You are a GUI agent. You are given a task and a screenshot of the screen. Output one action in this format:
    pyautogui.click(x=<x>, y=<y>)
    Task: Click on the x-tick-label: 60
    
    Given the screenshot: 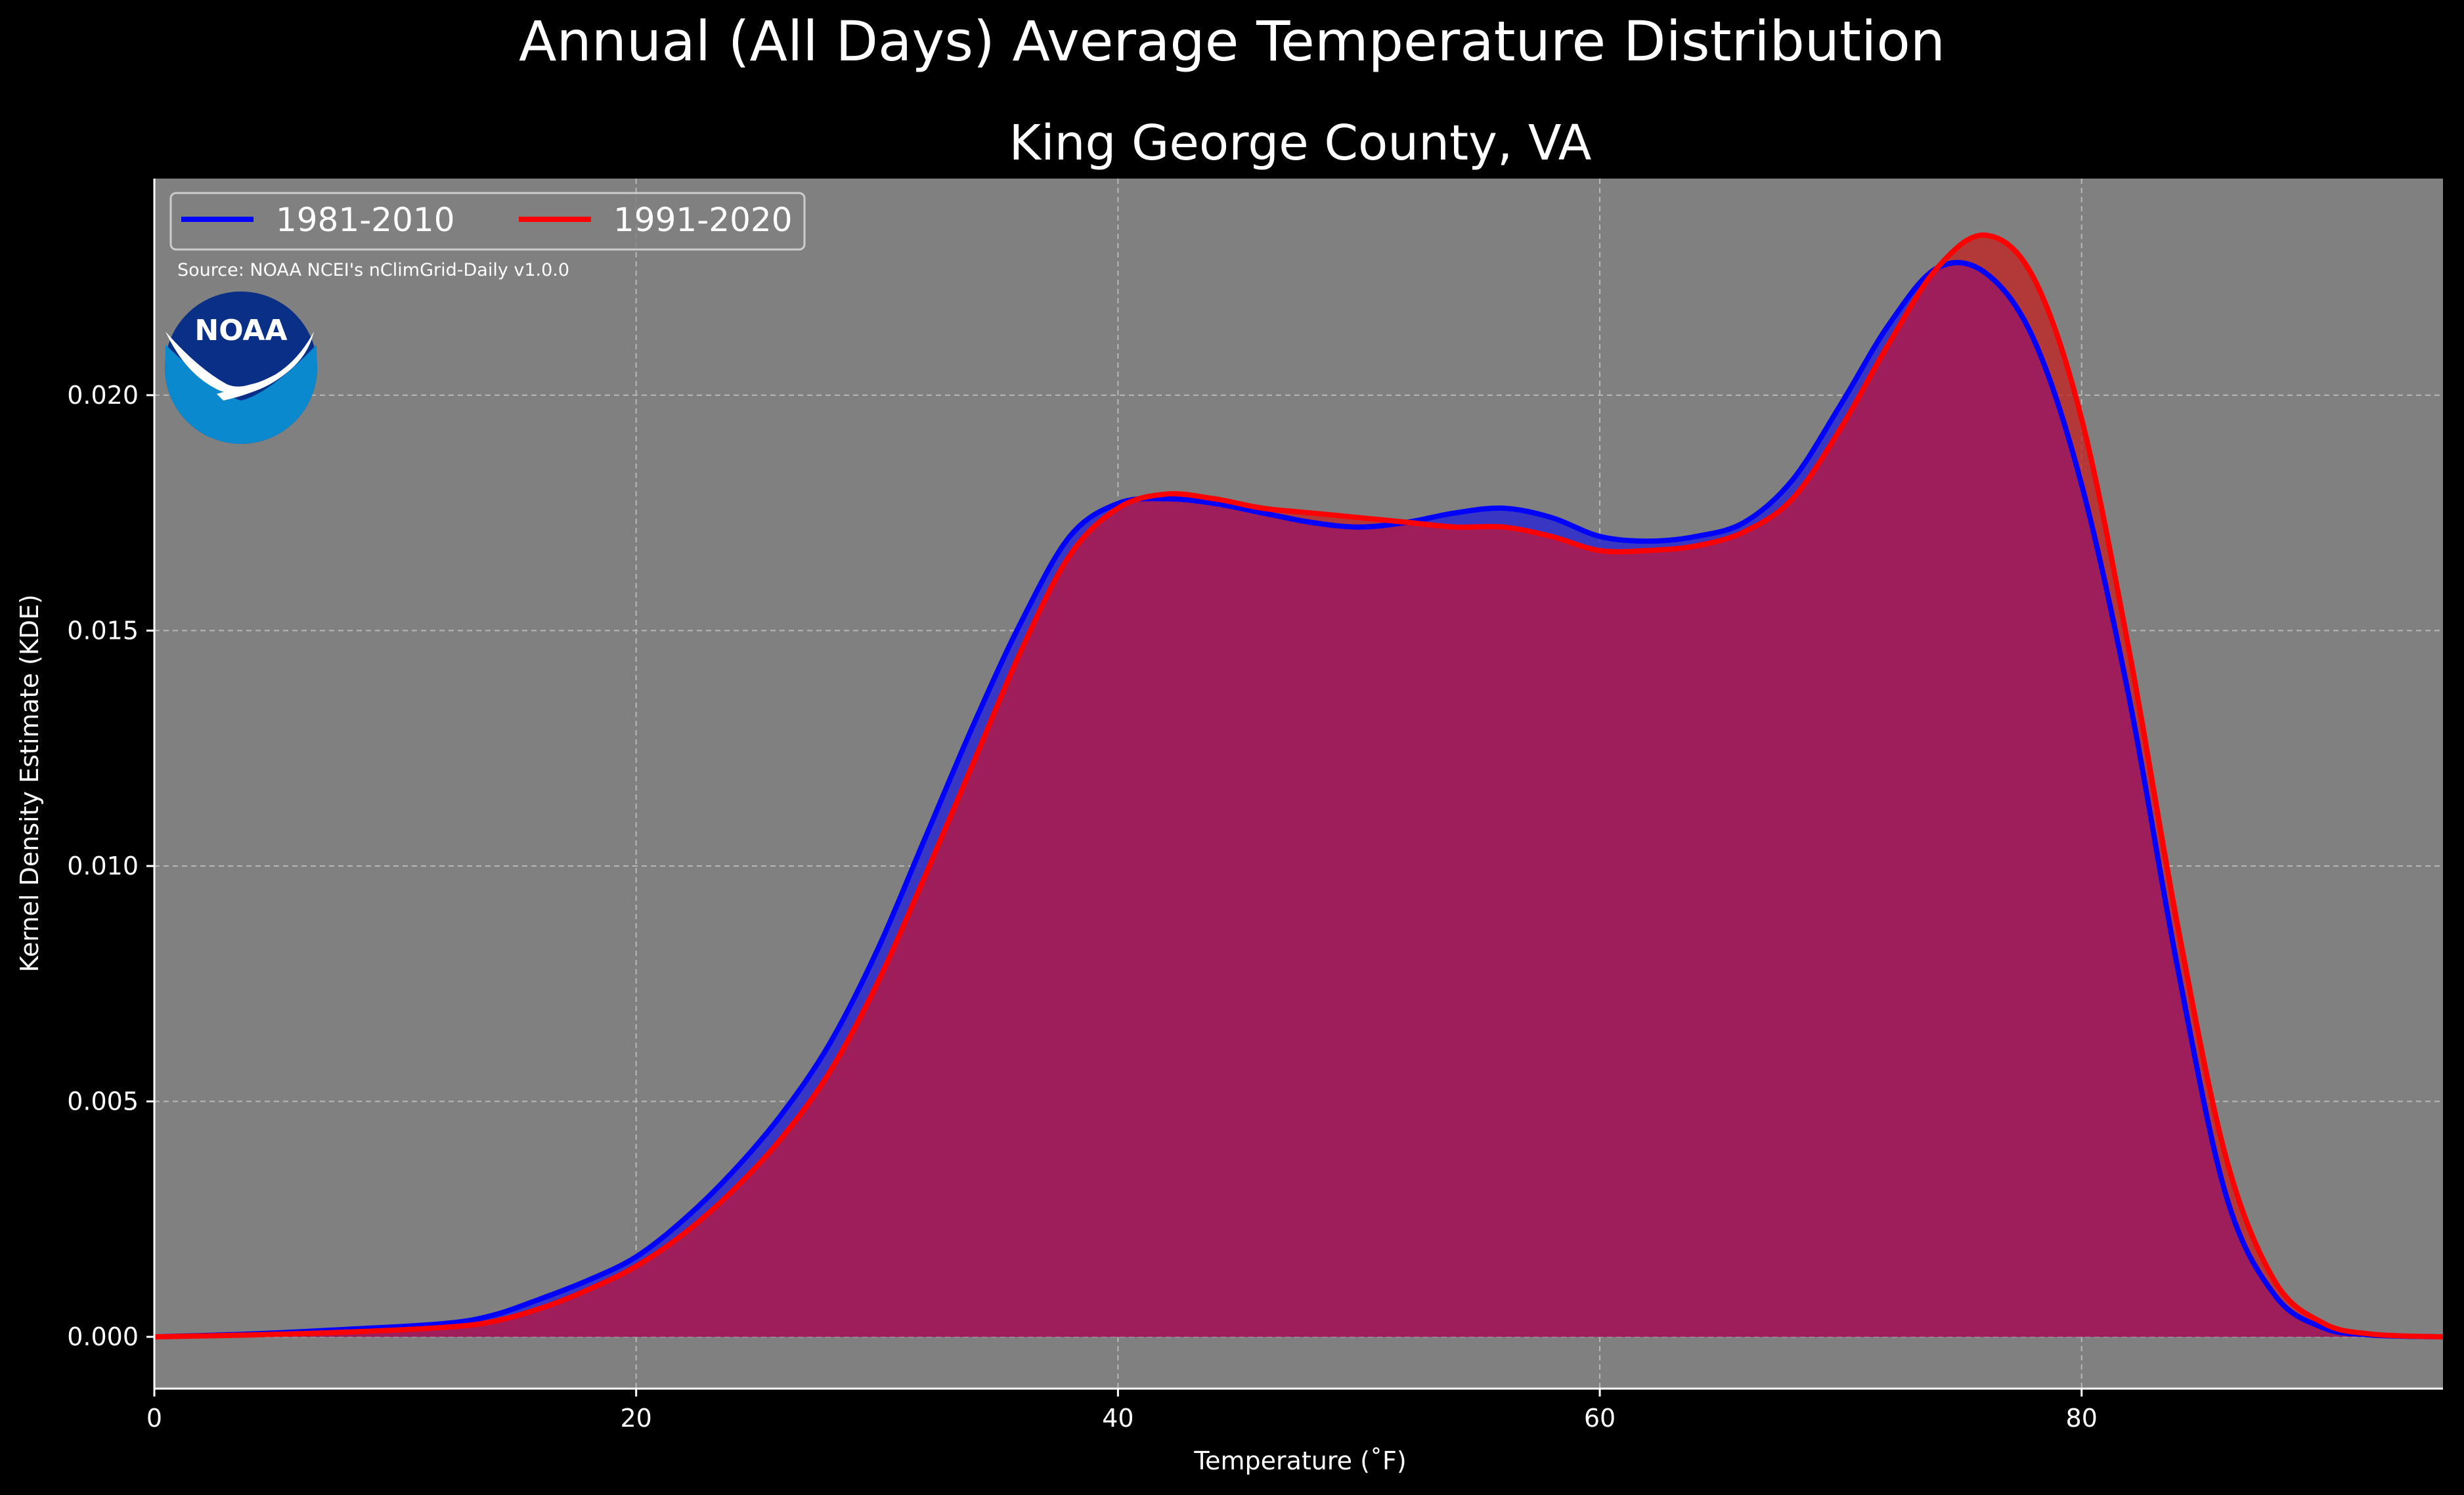 What is the action you would take?
    pyautogui.click(x=1600, y=1418)
    